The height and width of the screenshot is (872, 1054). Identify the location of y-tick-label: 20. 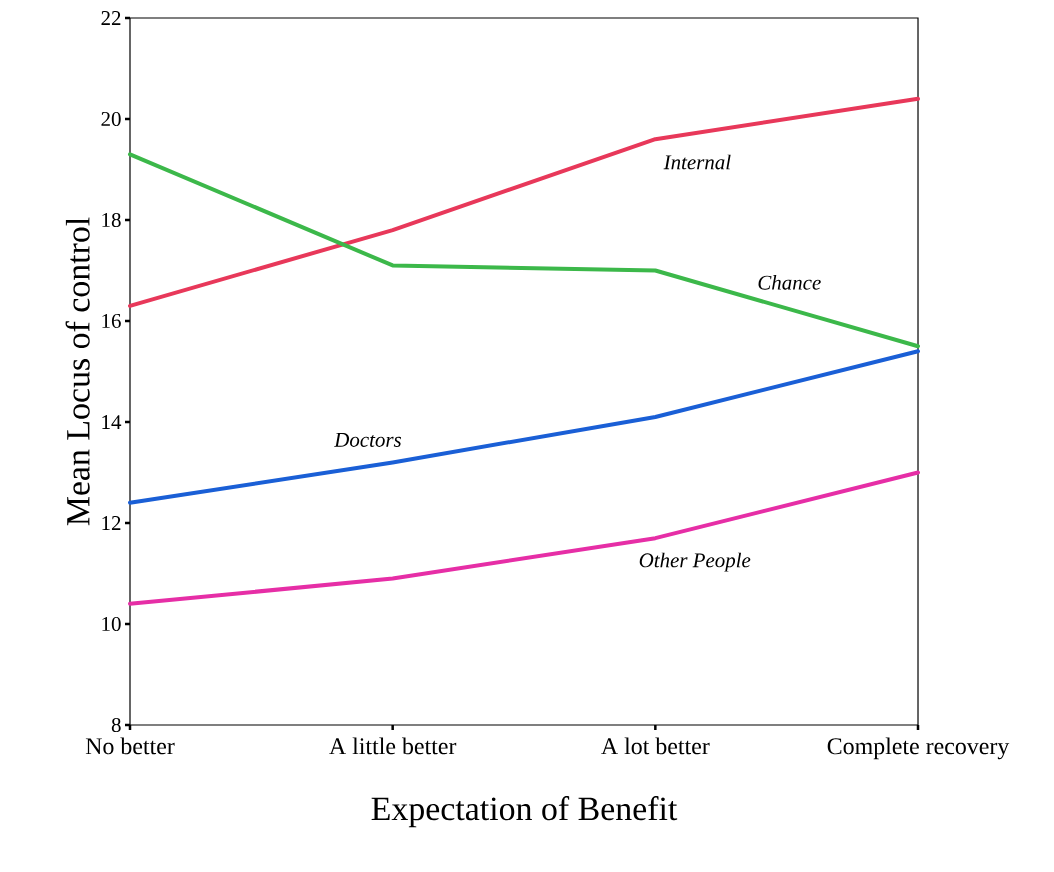
(111, 119).